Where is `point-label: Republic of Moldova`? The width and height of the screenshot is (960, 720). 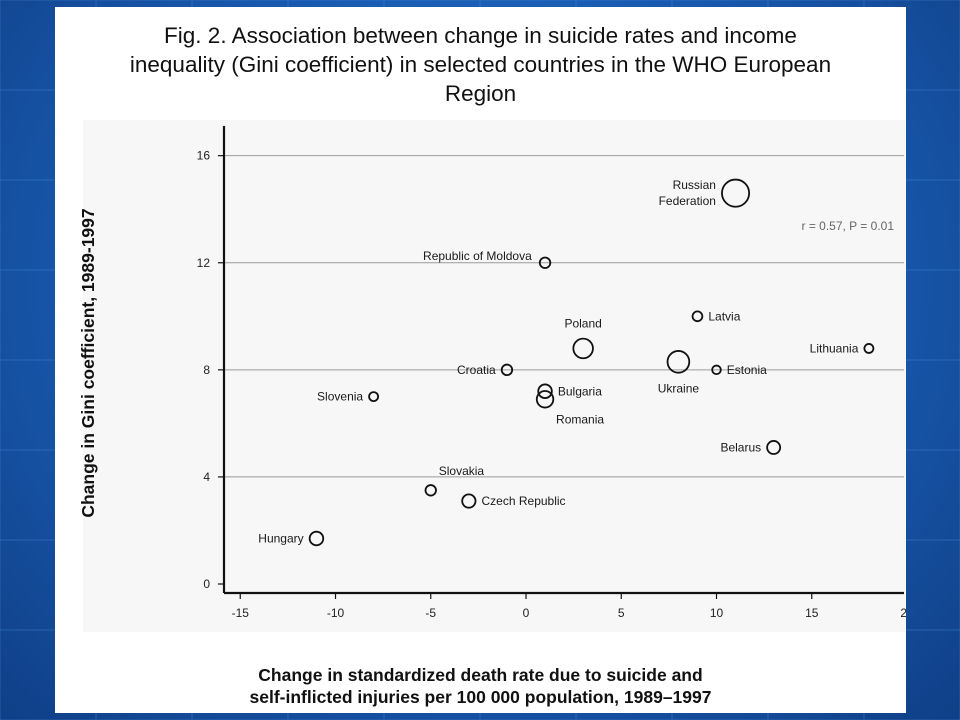
point-label: Republic of Moldova is located at coordinates (477, 256).